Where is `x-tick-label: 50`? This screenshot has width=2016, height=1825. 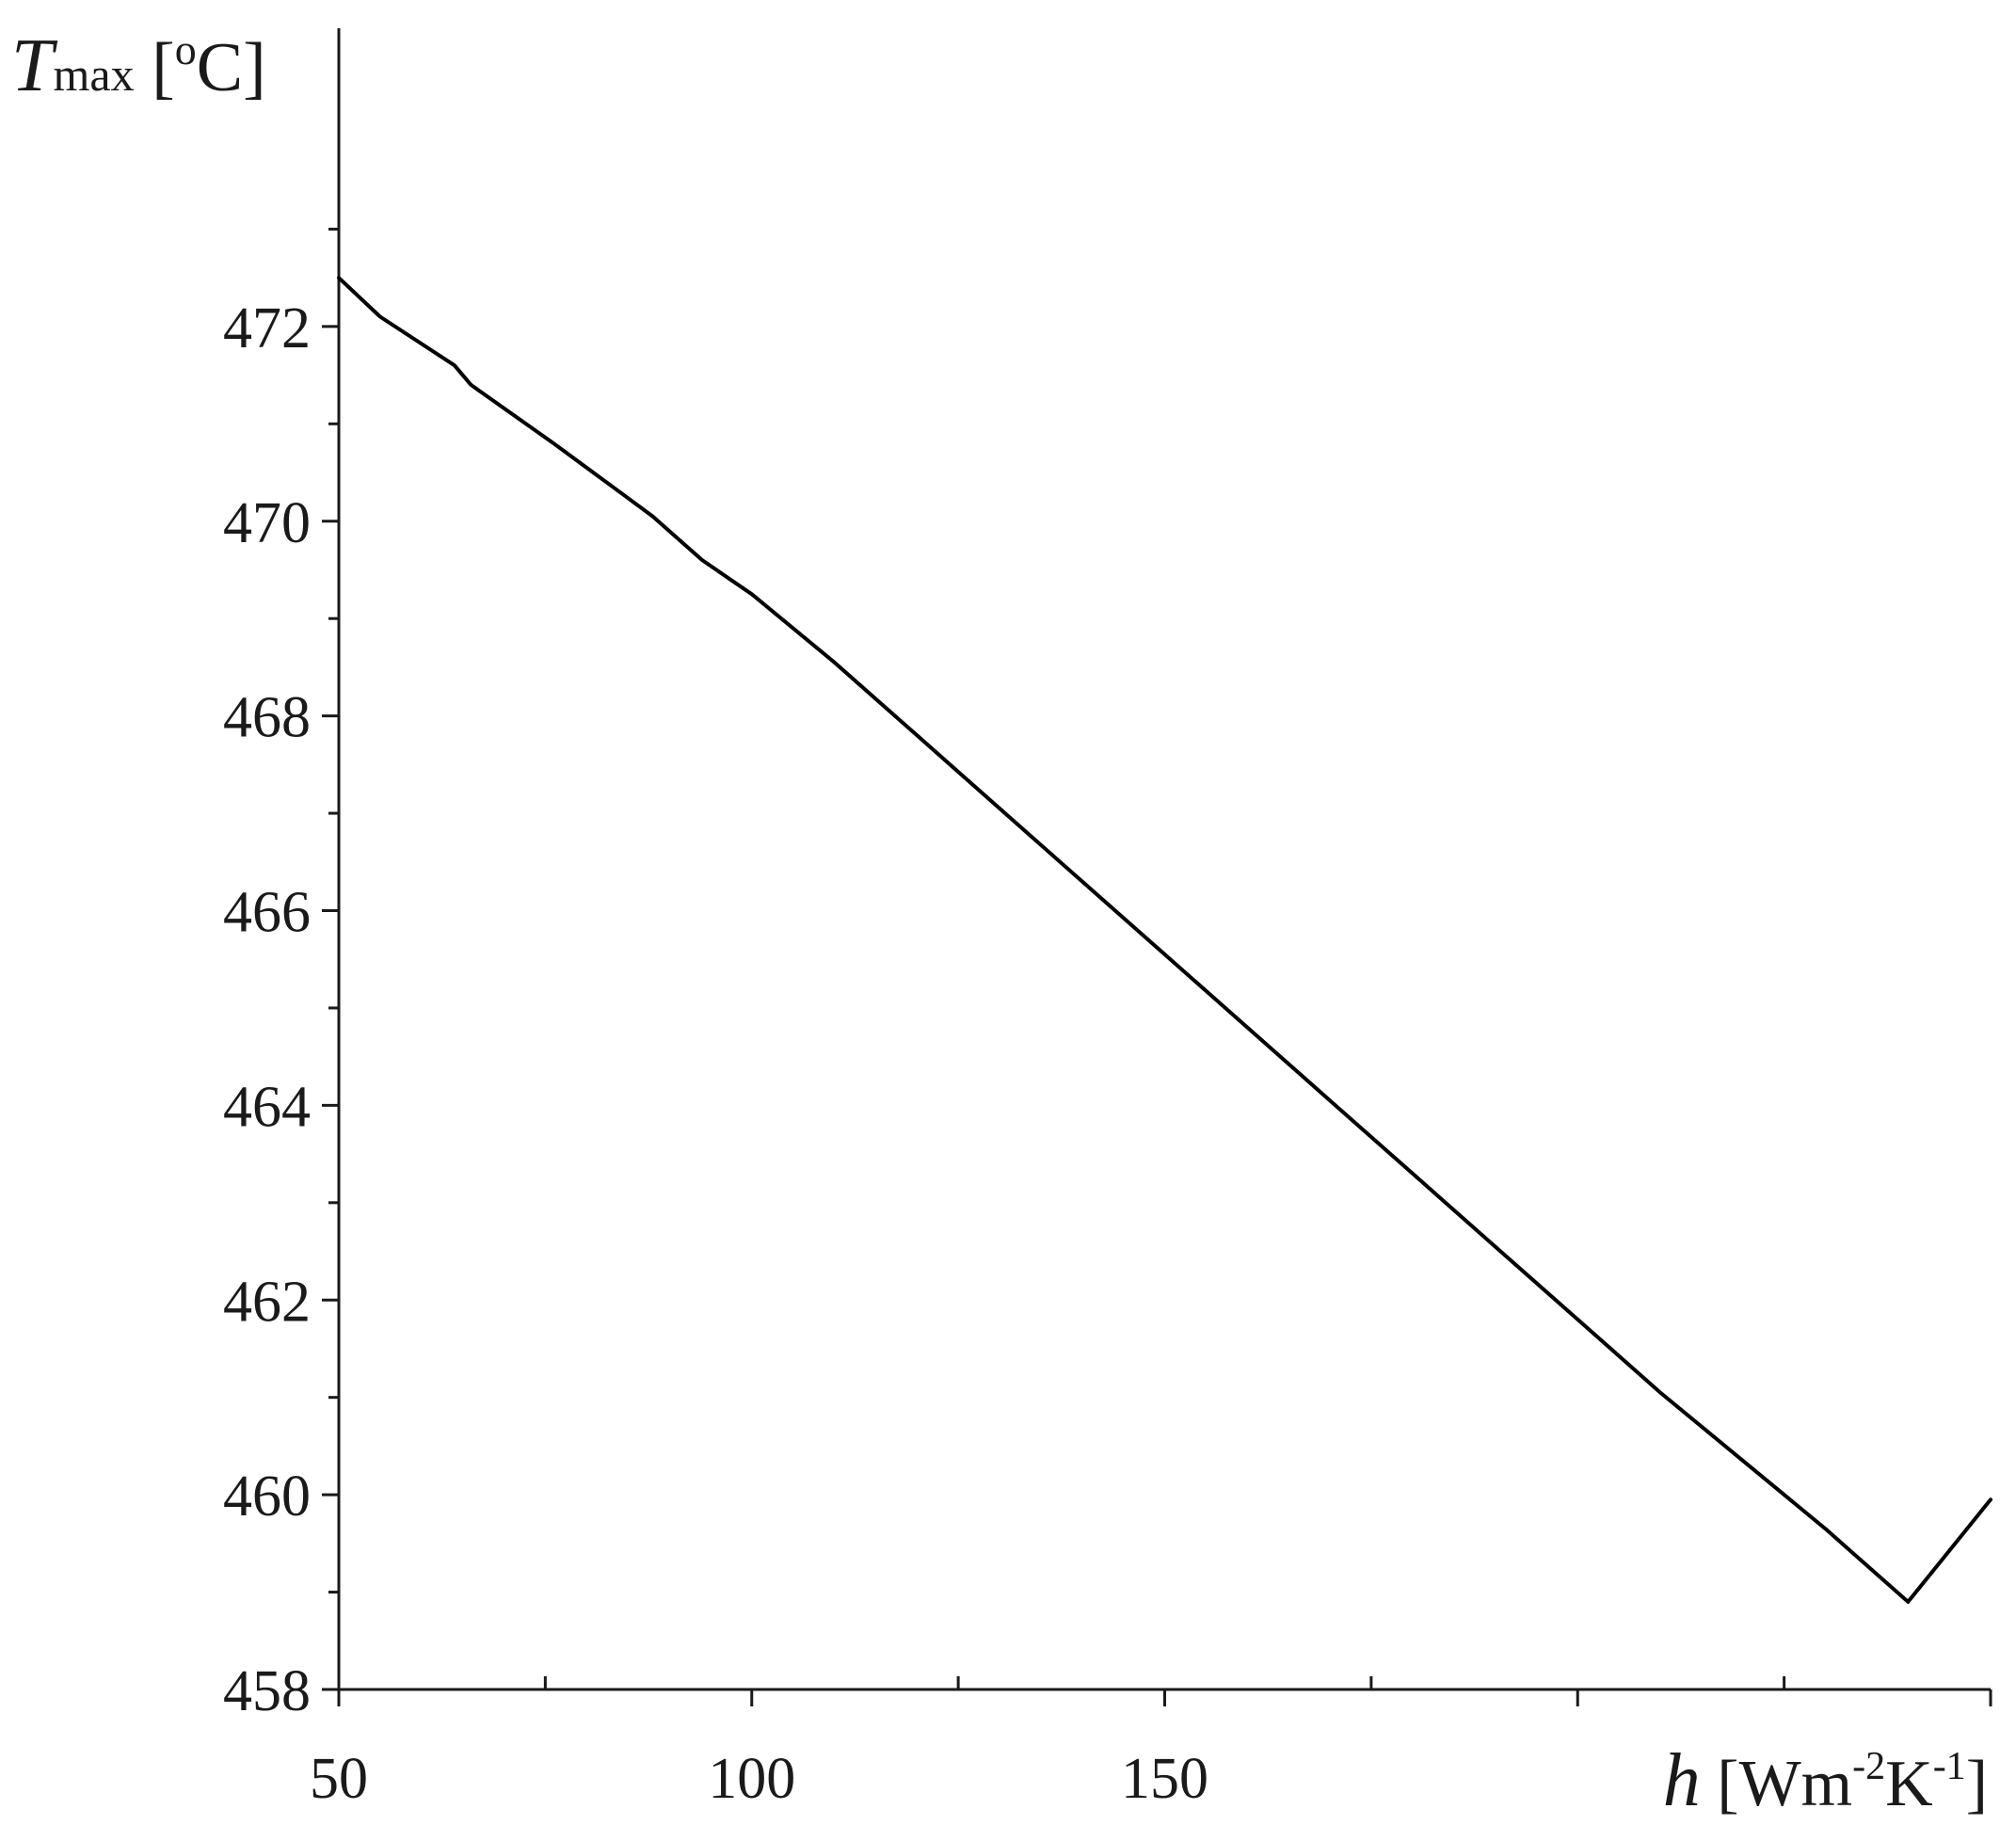
x-tick-label: 50 is located at coordinates (339, 1779).